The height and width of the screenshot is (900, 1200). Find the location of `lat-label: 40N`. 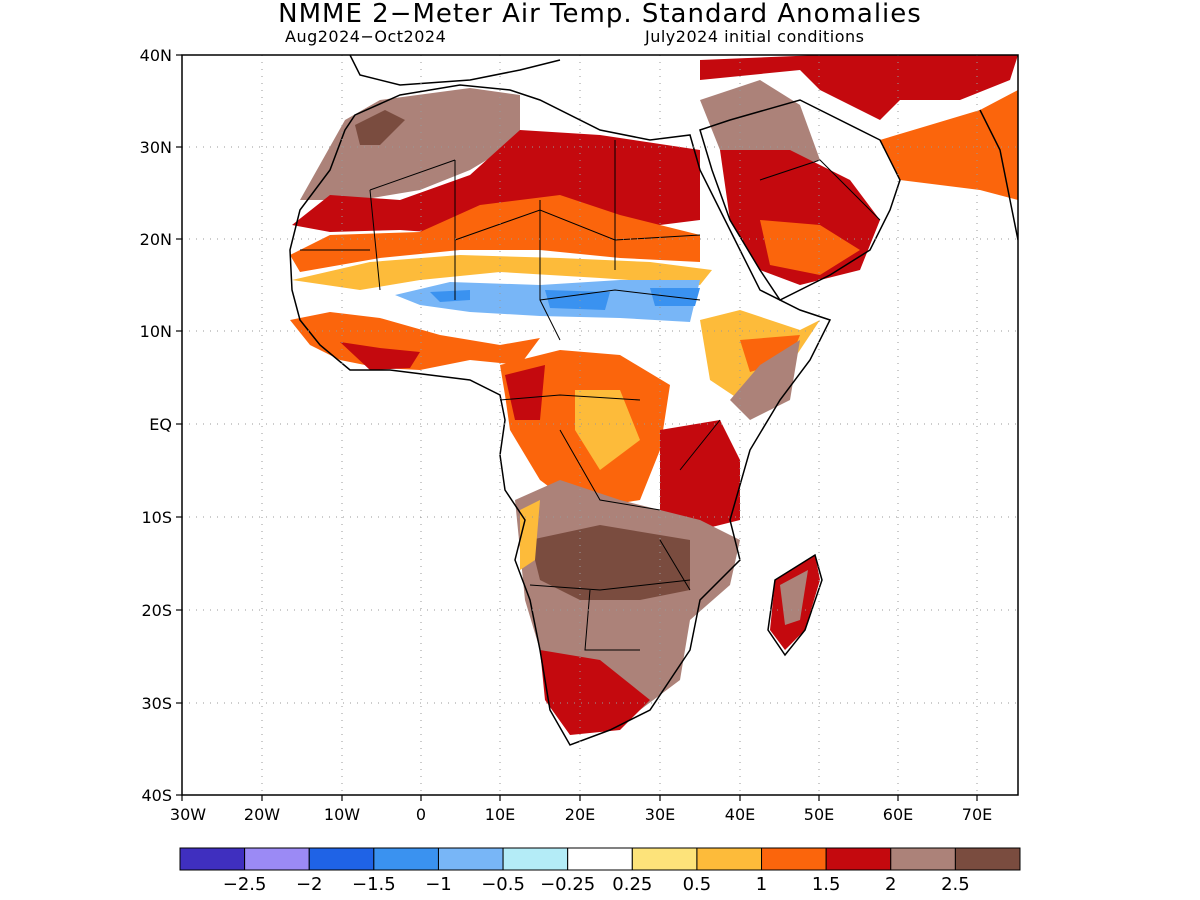

lat-label: 40N is located at coordinates (156, 55).